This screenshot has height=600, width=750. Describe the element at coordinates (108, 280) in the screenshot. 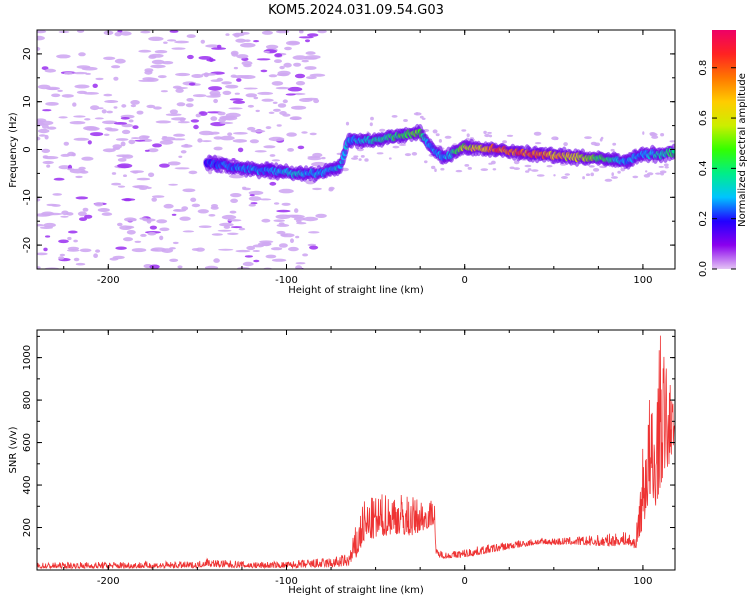

I see `x-tick-label: -200` at that location.